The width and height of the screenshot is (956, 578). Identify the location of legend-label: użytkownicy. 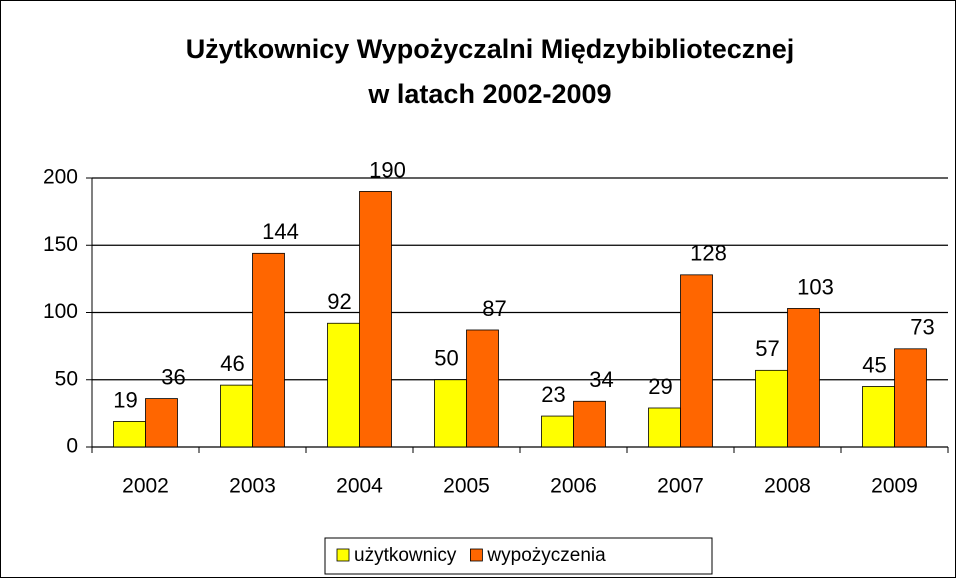
(405, 555).